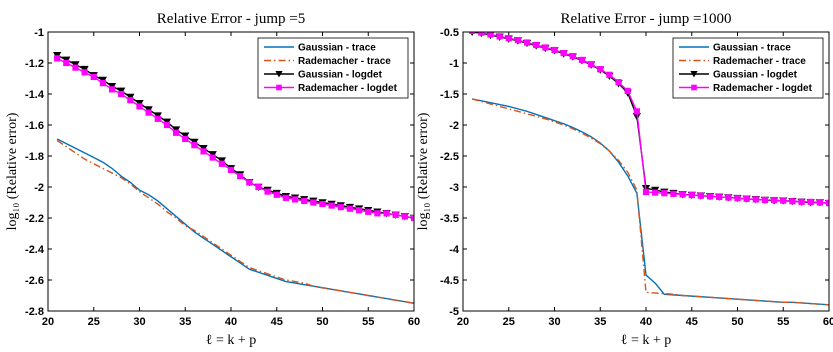 Image resolution: width=833 pixels, height=352 pixels. I want to click on legend-marker, so click(279, 74).